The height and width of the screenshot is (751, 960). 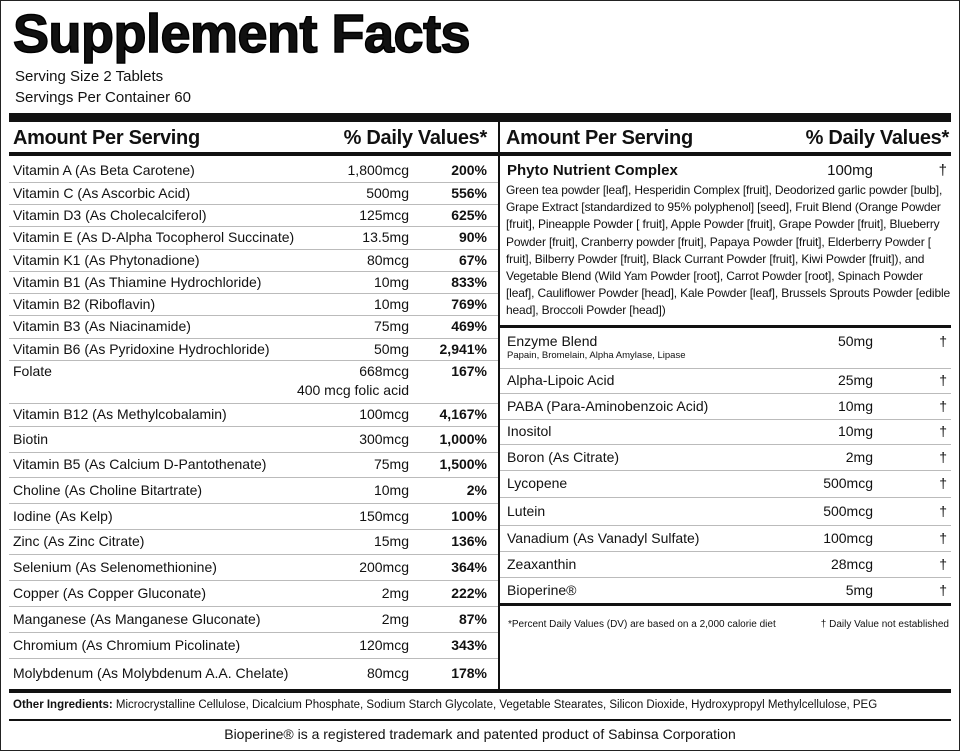 What do you see at coordinates (141, 348) in the screenshot?
I see `nutrient-name: Vitamin B6 (As Pyridoxine Hydrochloride)` at bounding box center [141, 348].